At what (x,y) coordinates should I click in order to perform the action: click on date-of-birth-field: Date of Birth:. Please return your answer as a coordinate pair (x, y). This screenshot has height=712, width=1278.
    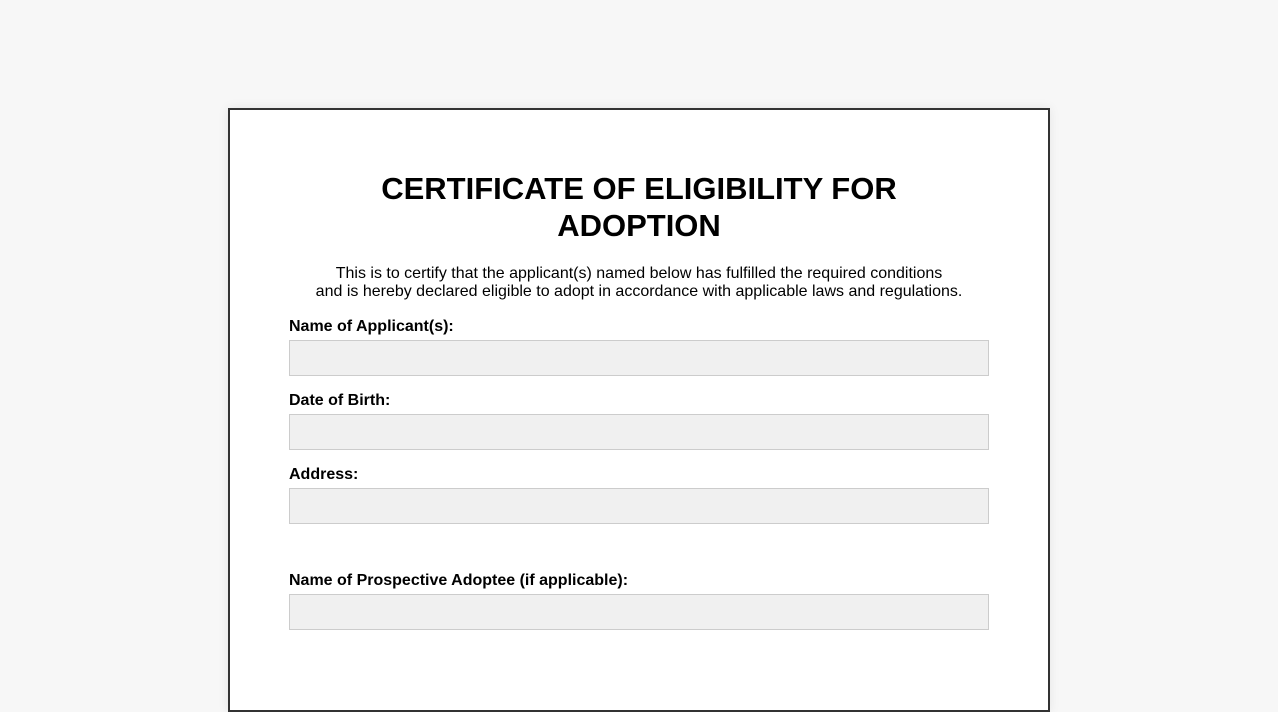
    Looking at the image, I should click on (639, 421).